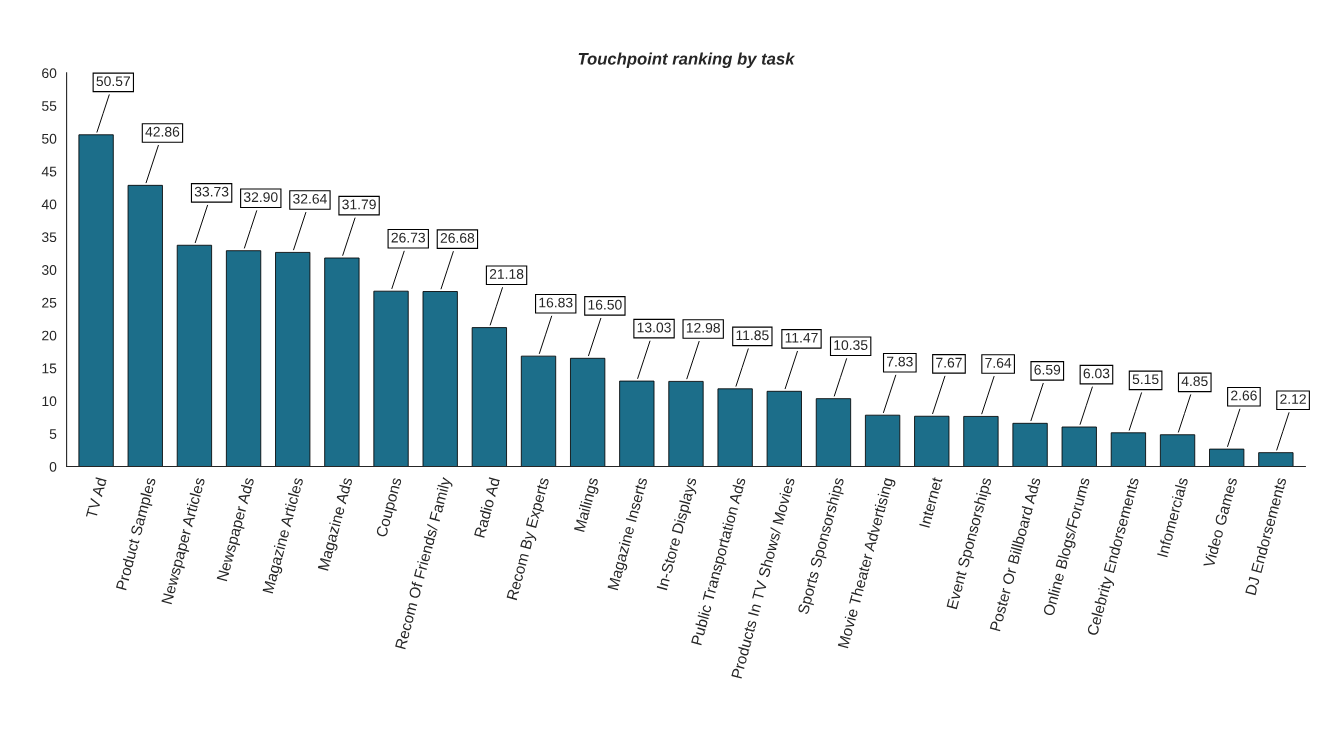  I want to click on x-tick-label: Coupons, so click(390, 507).